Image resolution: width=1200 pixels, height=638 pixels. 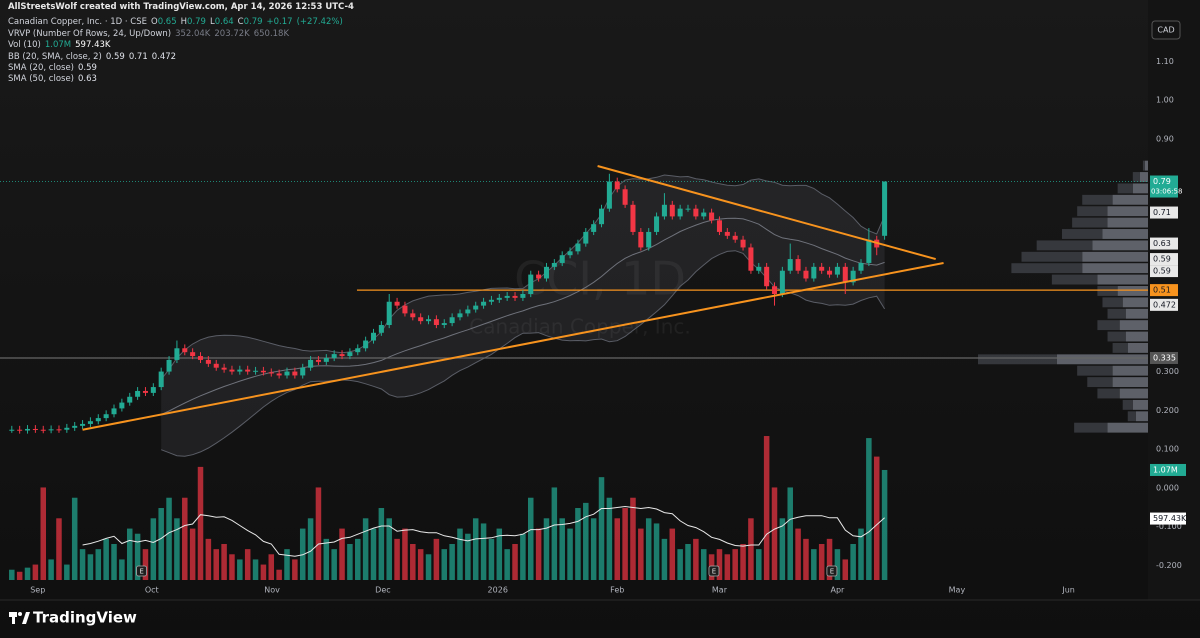 I want to click on y-tick-label: 0.000, so click(x=1167, y=487).